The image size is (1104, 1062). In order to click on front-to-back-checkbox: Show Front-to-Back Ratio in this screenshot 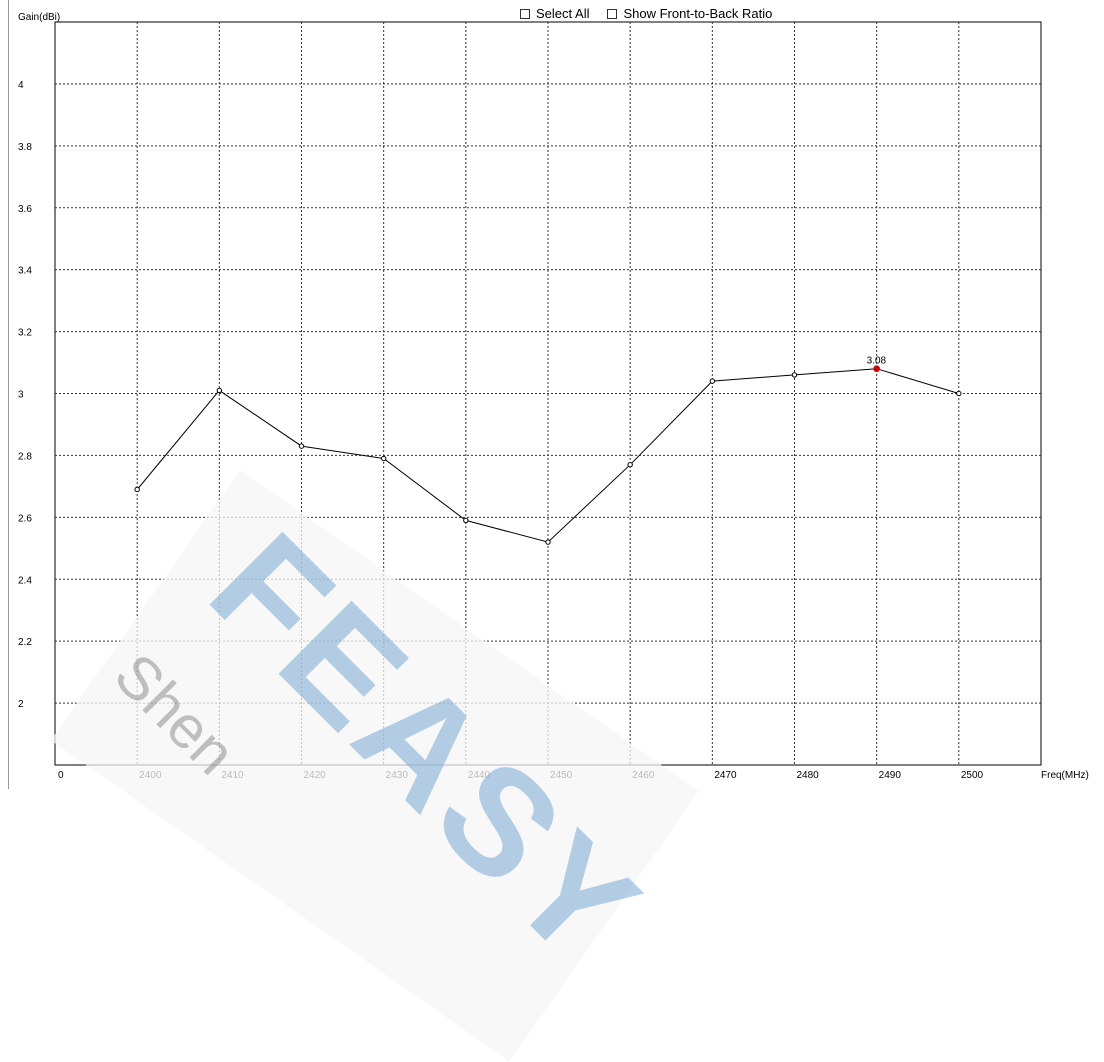, I will do `click(689, 13)`.